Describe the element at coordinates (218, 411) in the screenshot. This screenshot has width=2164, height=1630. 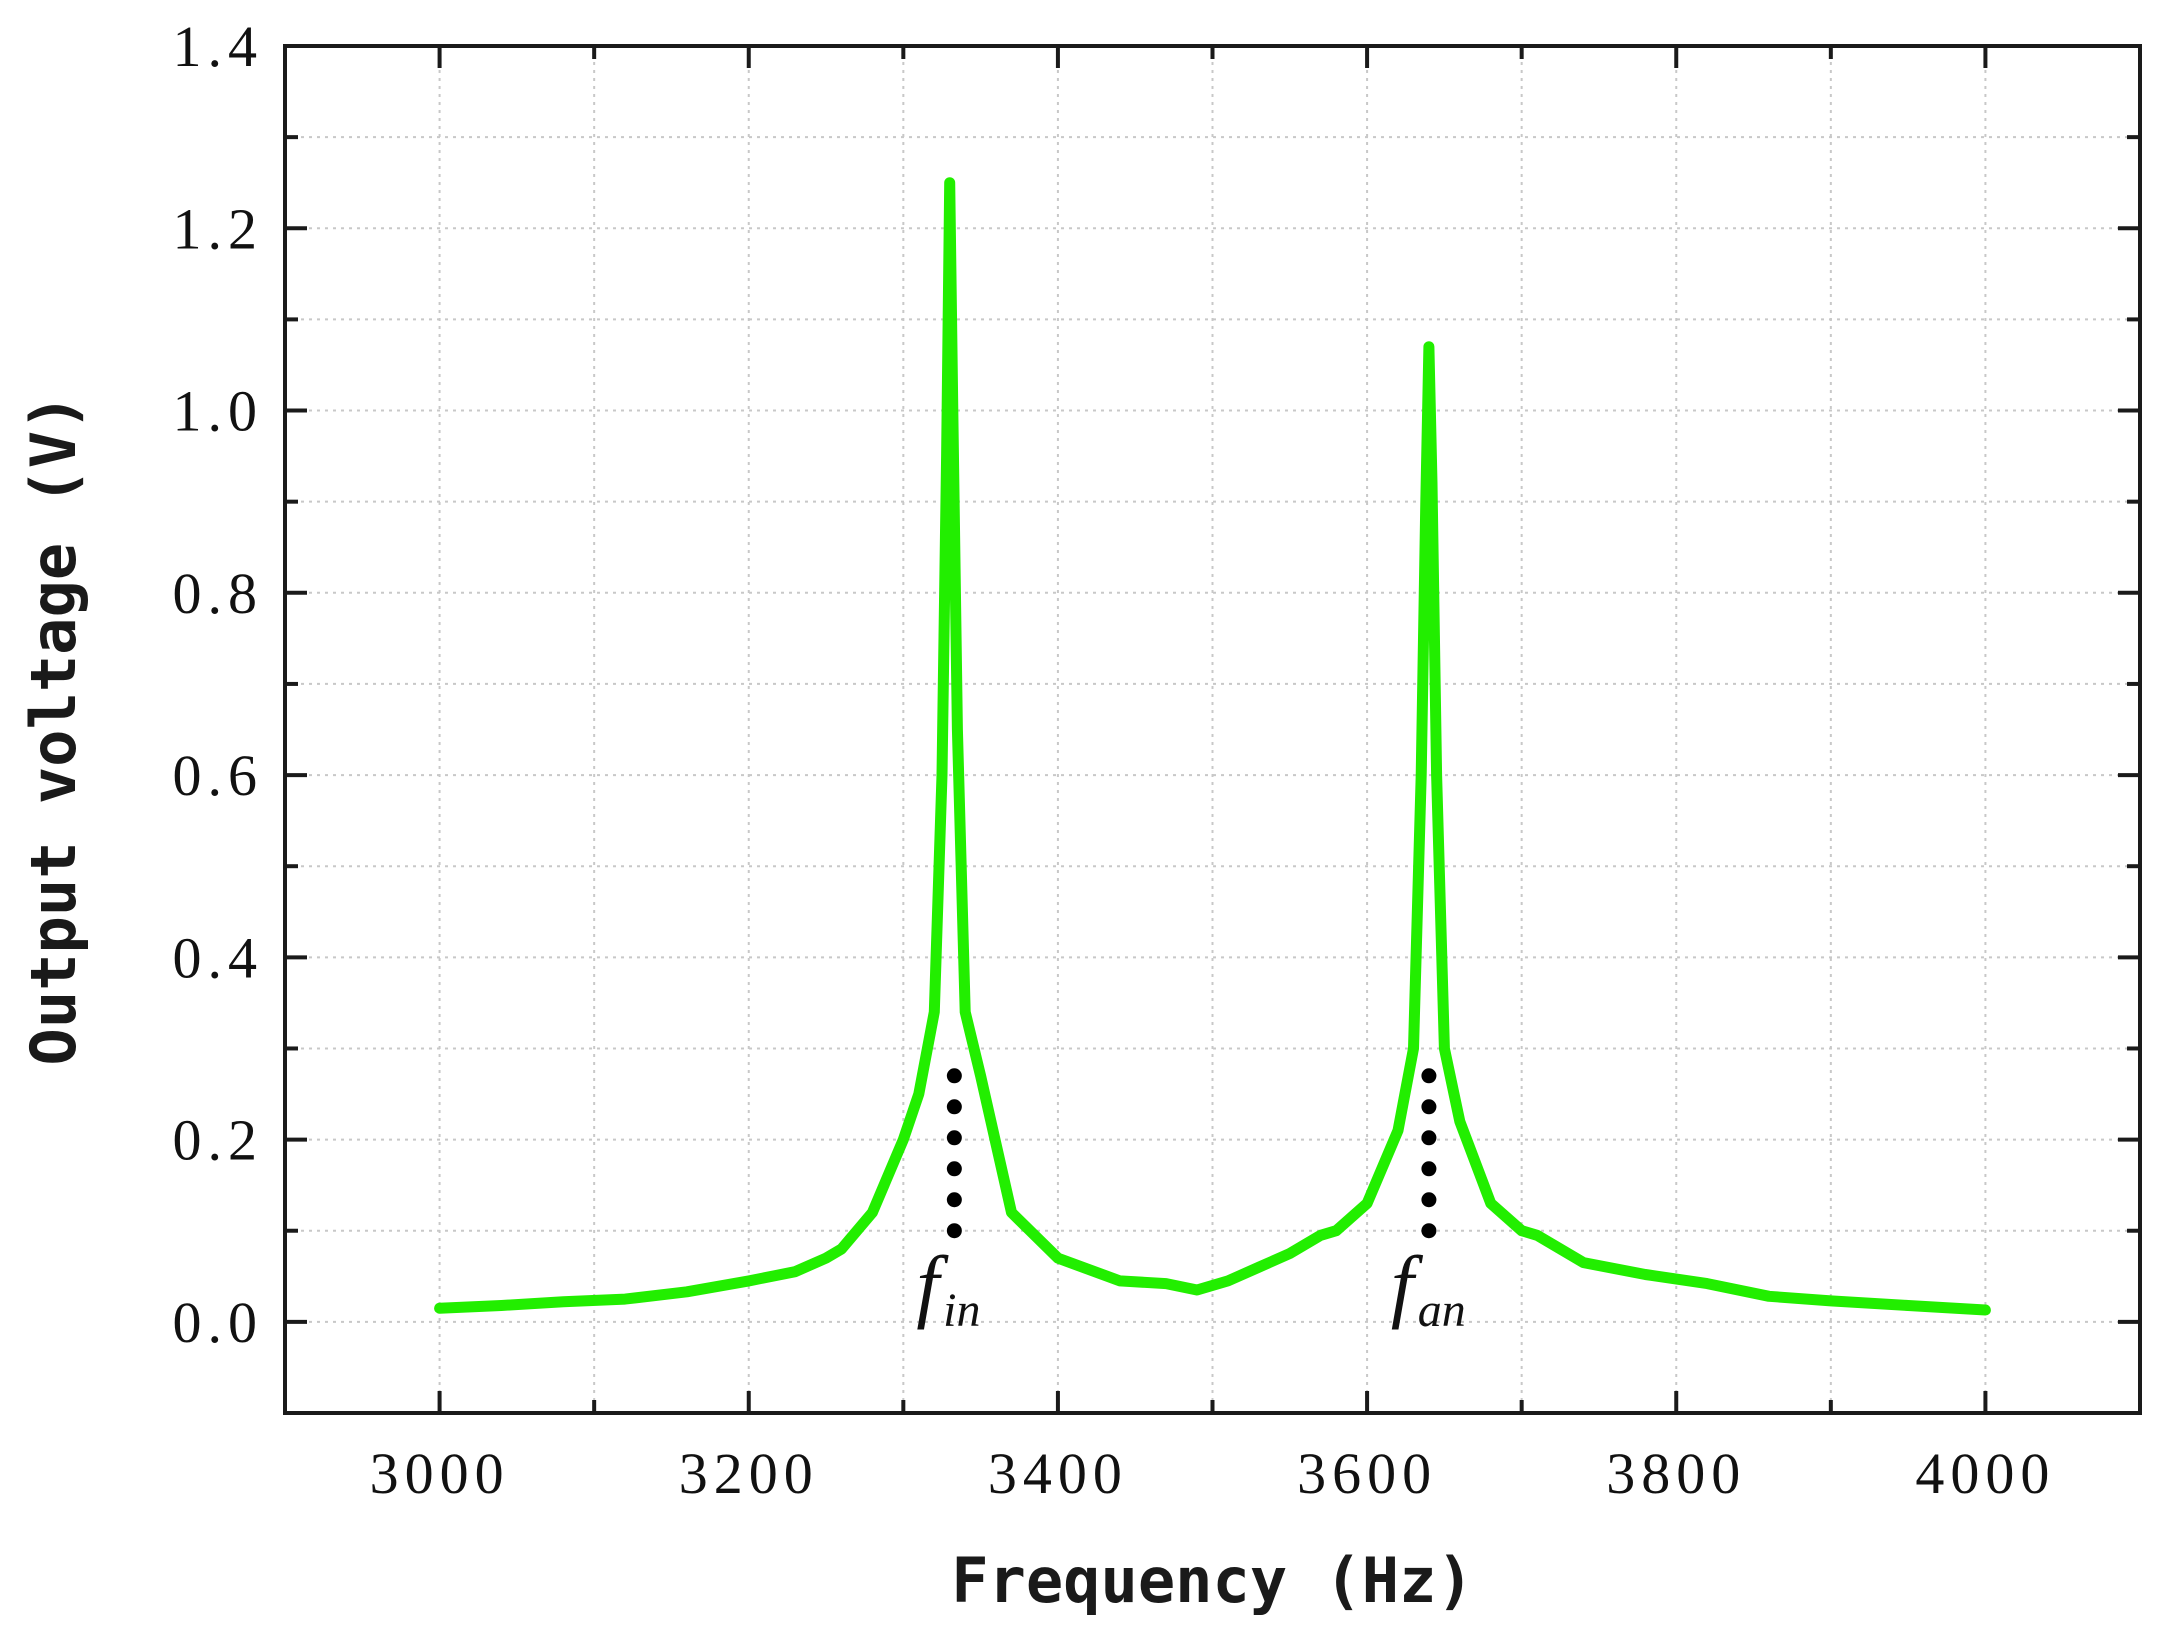
I see `y-tick-label: 1.0` at that location.